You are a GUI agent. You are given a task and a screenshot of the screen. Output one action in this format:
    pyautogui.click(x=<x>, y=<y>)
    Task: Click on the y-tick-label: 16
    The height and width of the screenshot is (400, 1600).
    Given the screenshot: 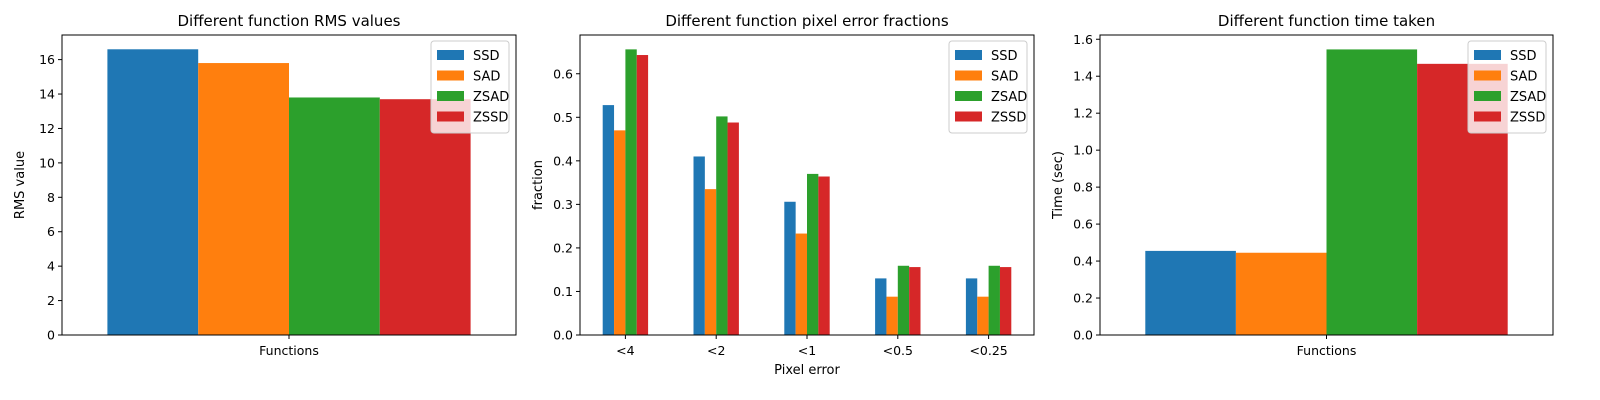 What is the action you would take?
    pyautogui.click(x=47, y=59)
    